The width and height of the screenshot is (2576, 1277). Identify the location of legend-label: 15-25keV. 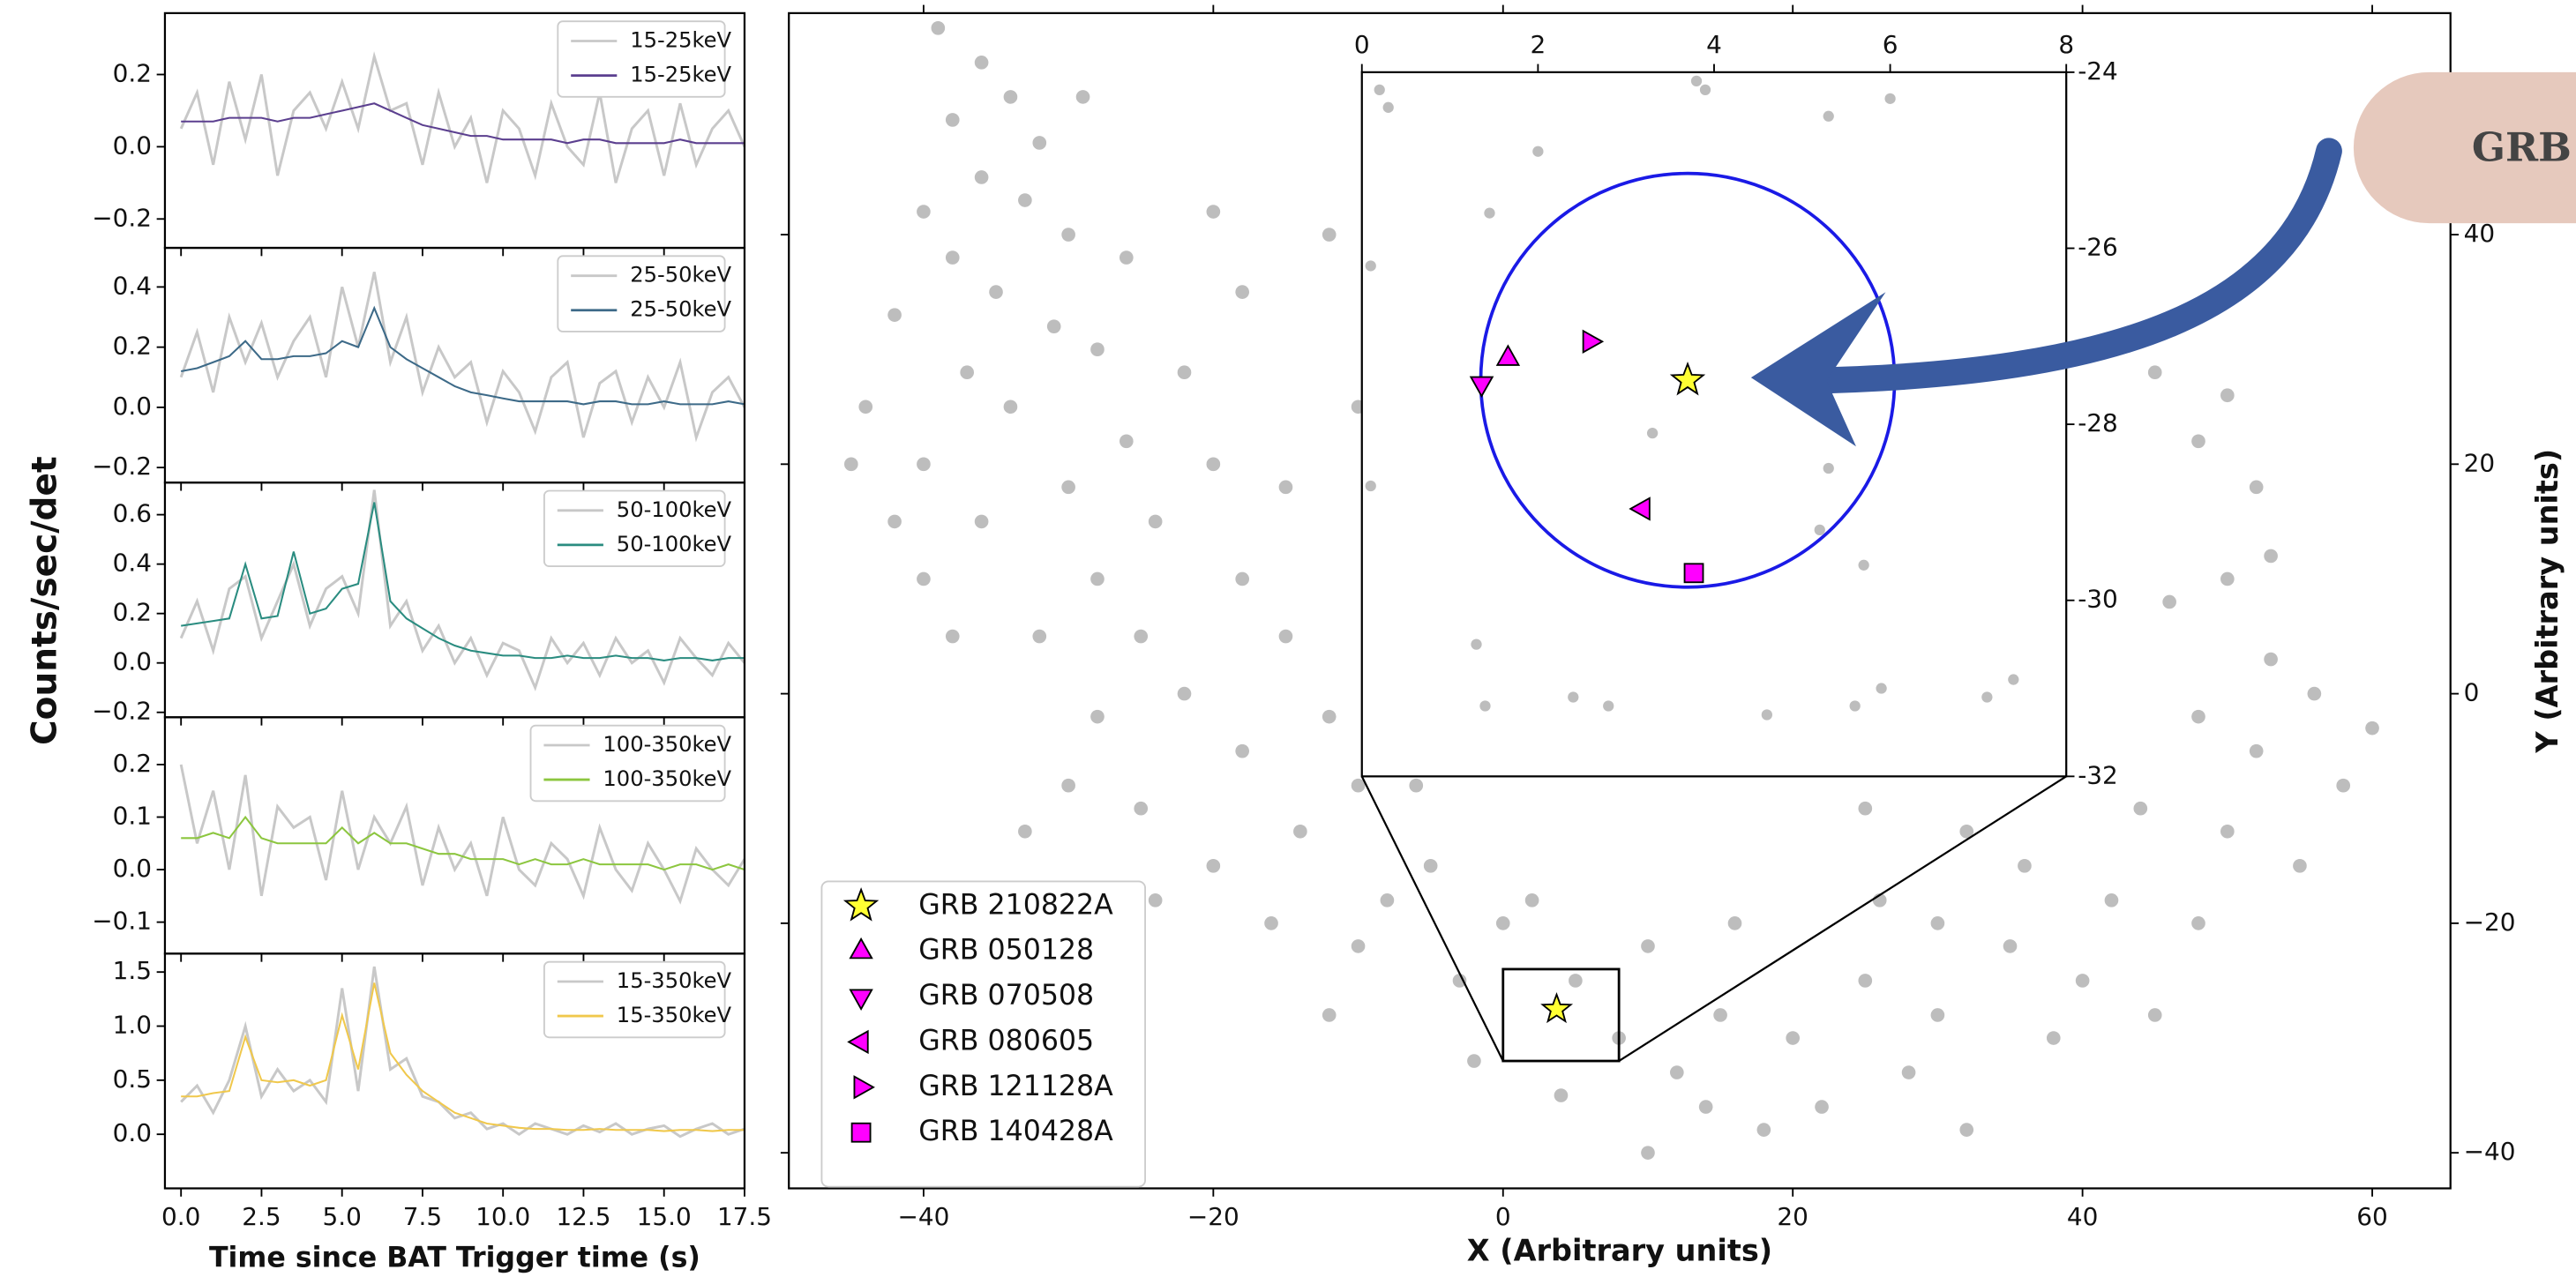
(681, 40).